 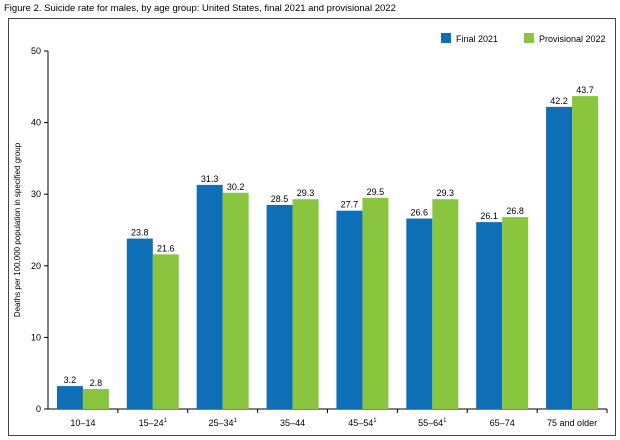 I want to click on bar-value-label: 31.3, so click(x=210, y=179).